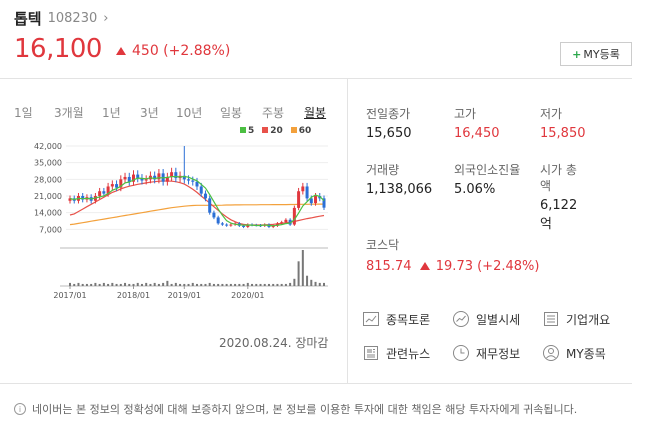 The width and height of the screenshot is (646, 431). Describe the element at coordinates (69, 295) in the screenshot. I see `x-tick-label: 2017/01` at that location.